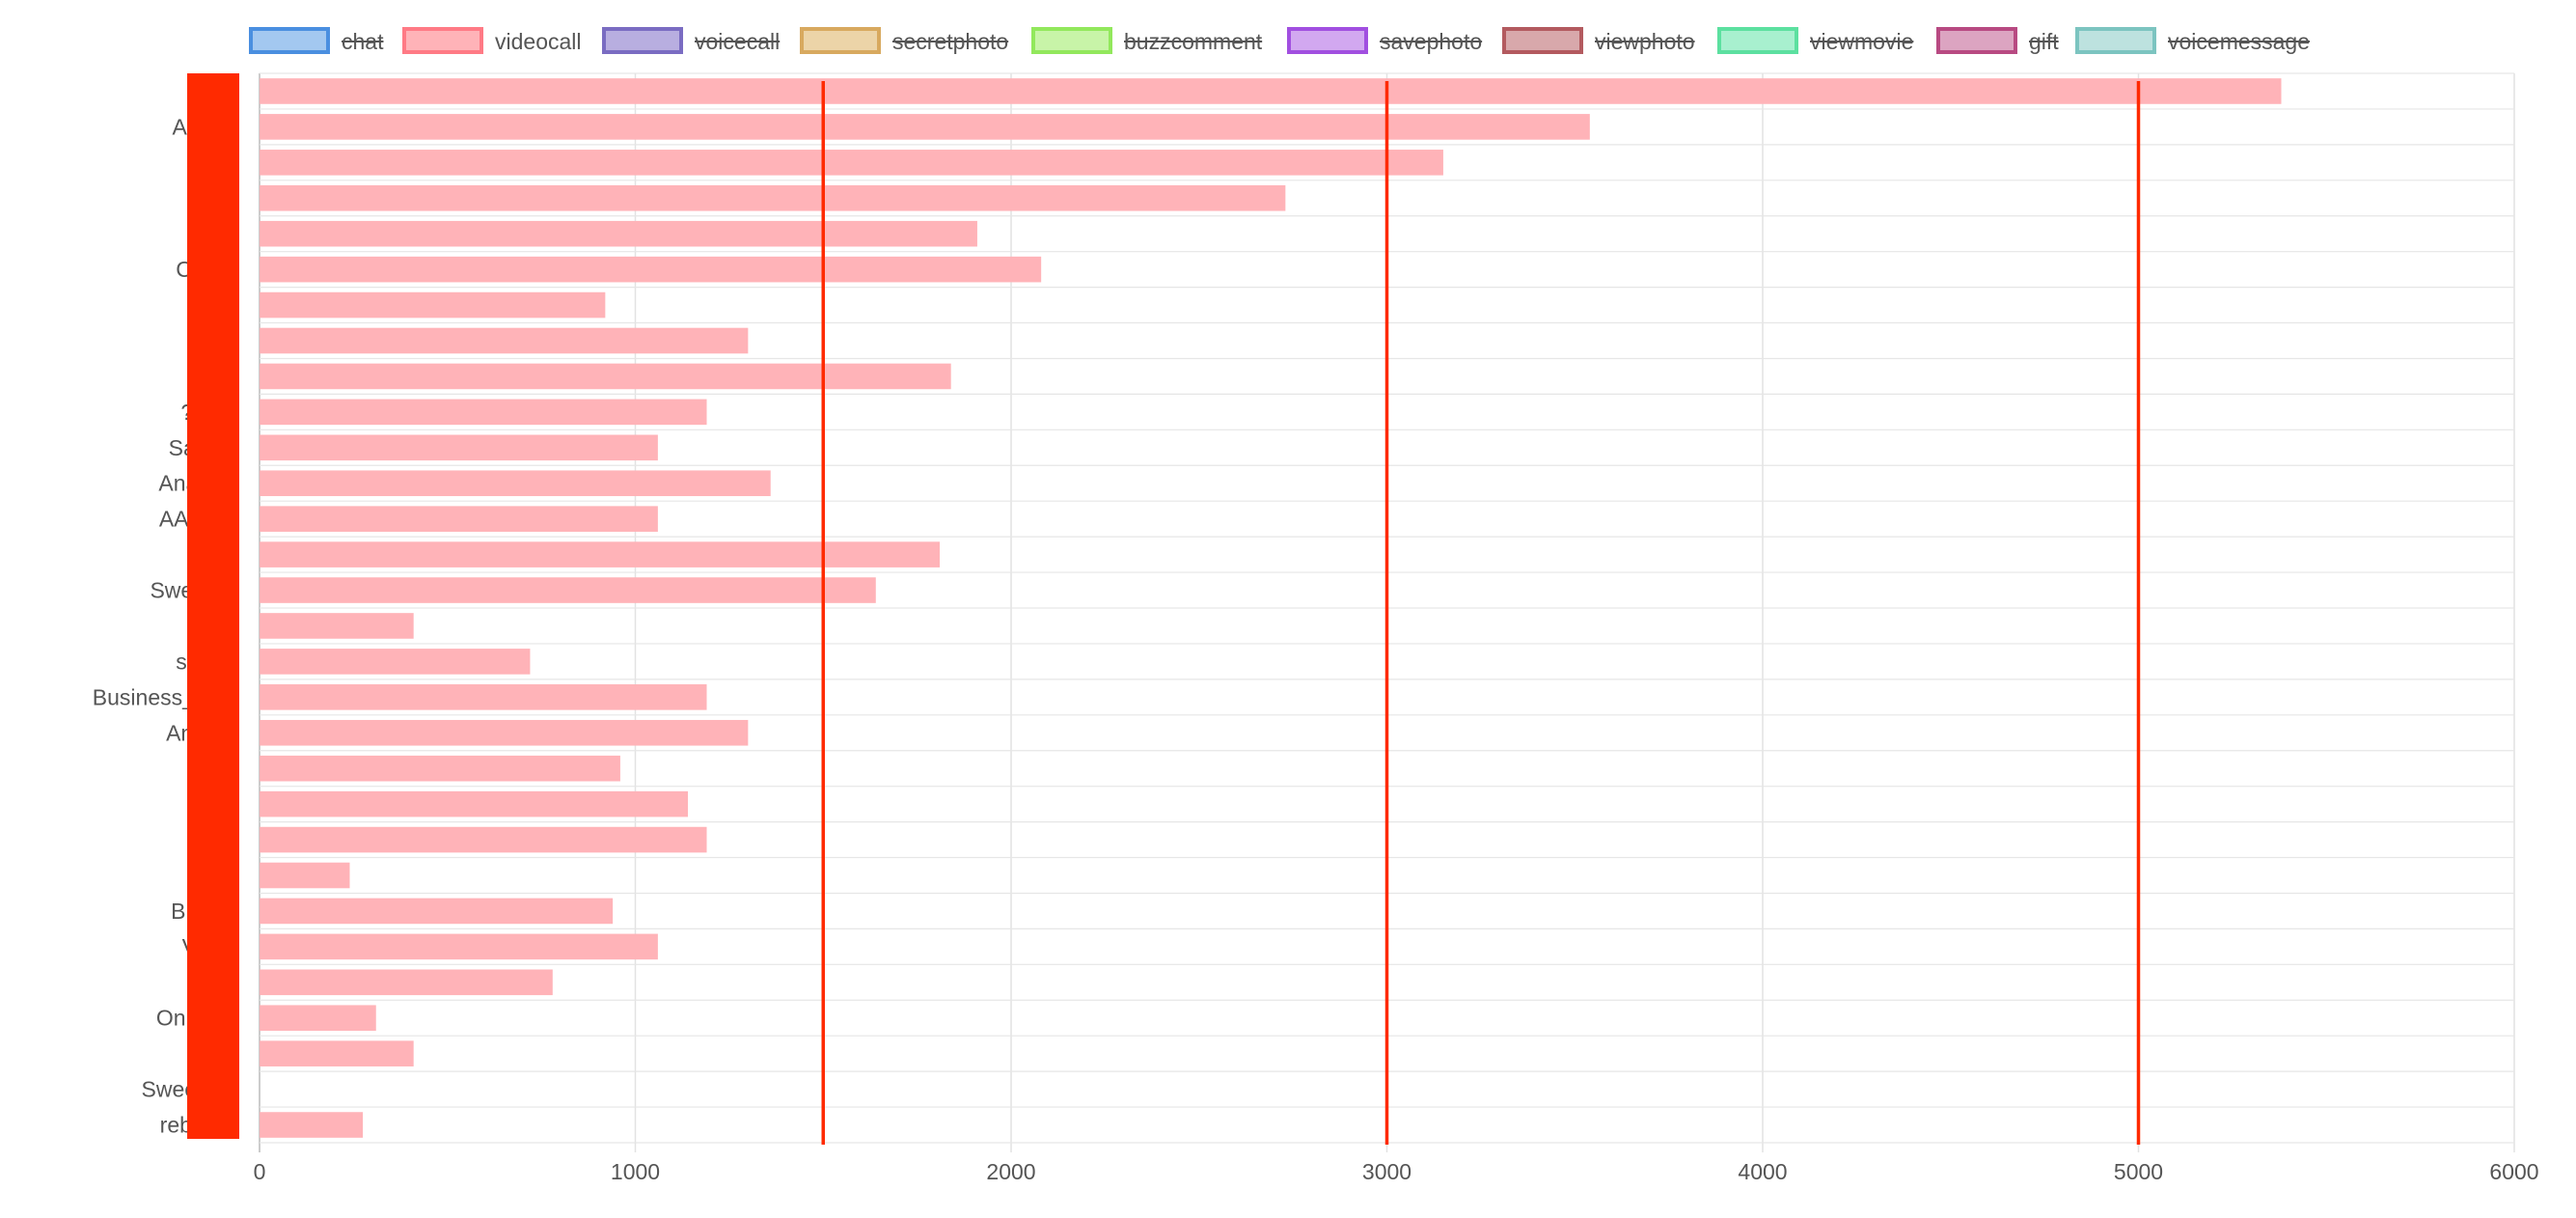 This screenshot has height=1218, width=2576. Describe the element at coordinates (290, 40) in the screenshot. I see `legend-swatch-chat` at that location.